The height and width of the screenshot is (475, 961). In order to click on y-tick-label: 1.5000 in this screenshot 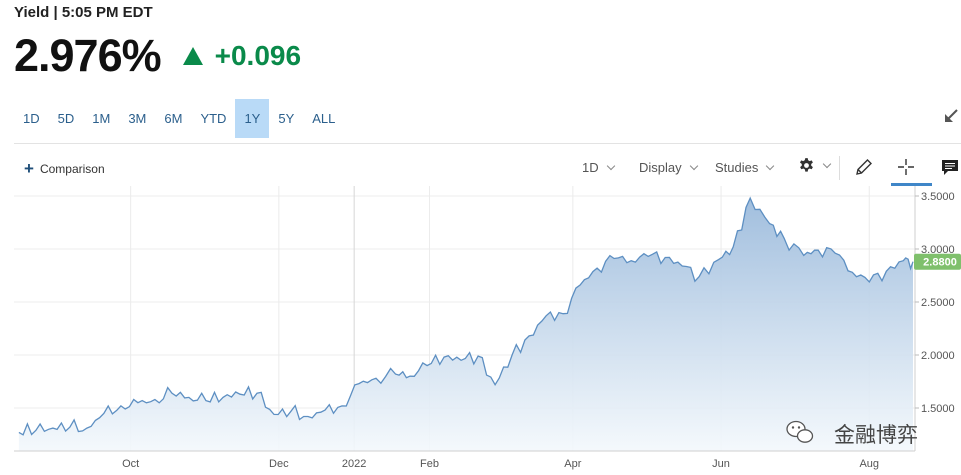, I will do `click(938, 409)`.